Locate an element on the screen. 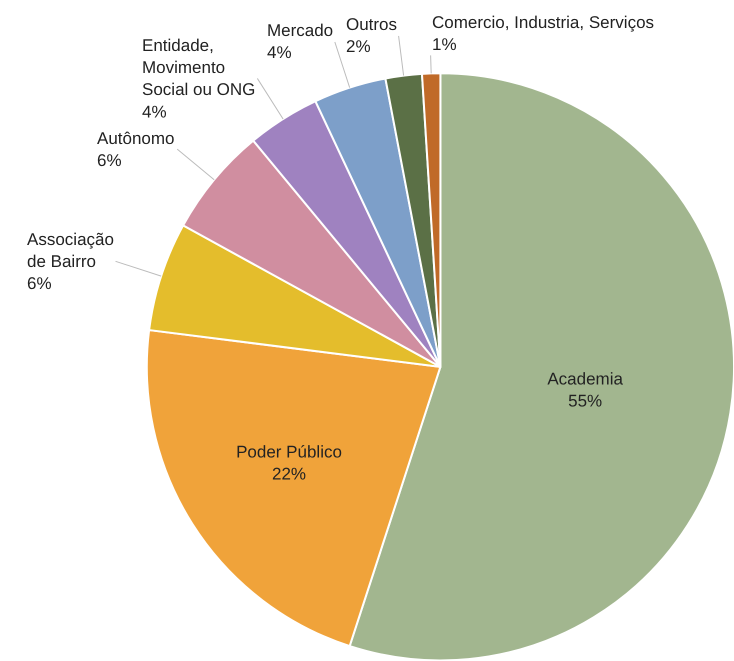  slice-label: Associação de Bairro is located at coordinates (70, 251).